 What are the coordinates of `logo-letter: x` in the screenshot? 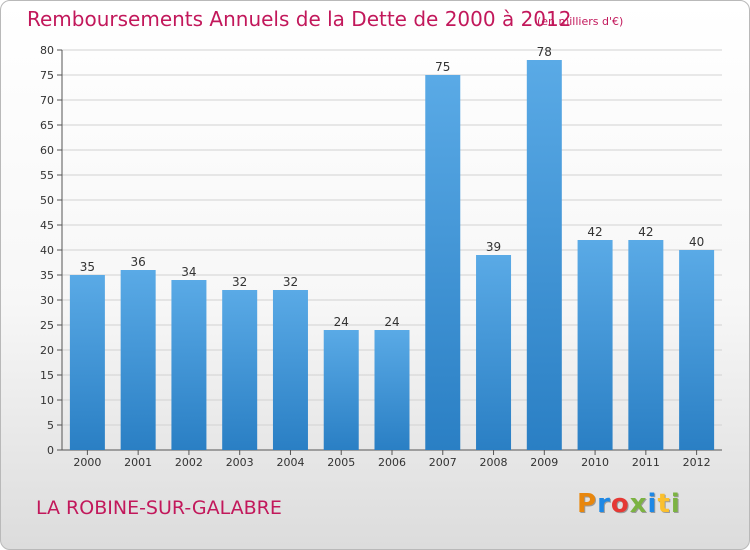 It's located at (638, 504).